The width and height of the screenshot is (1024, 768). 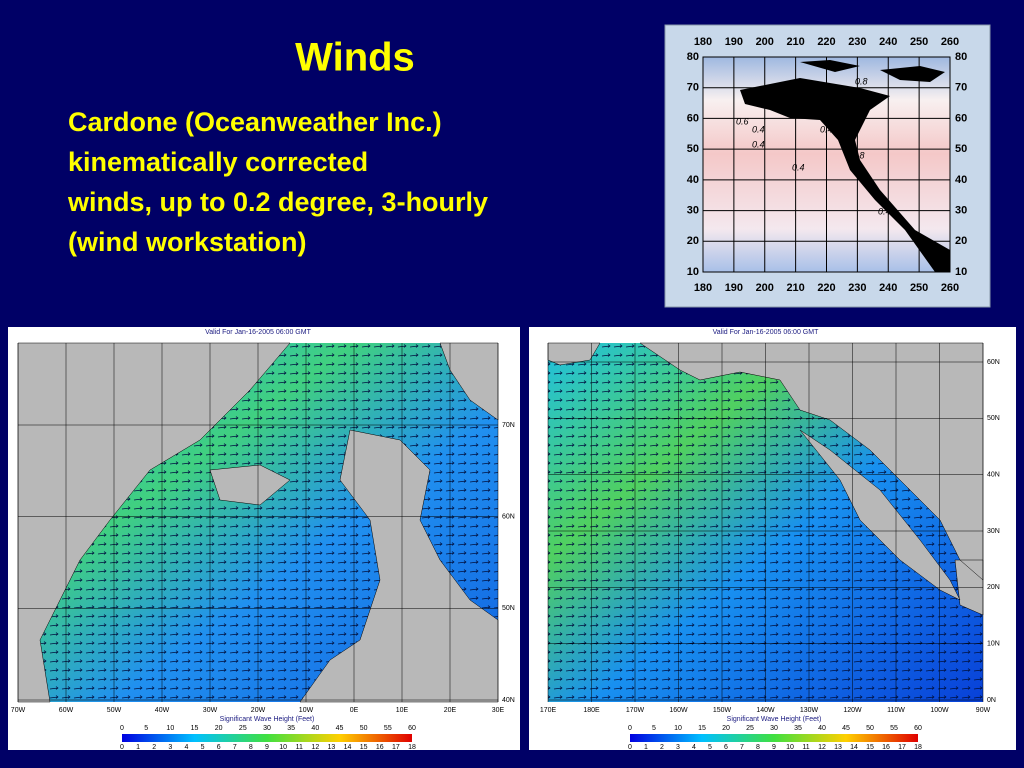 What do you see at coordinates (66, 710) in the screenshot?
I see `lon-label: 60W` at bounding box center [66, 710].